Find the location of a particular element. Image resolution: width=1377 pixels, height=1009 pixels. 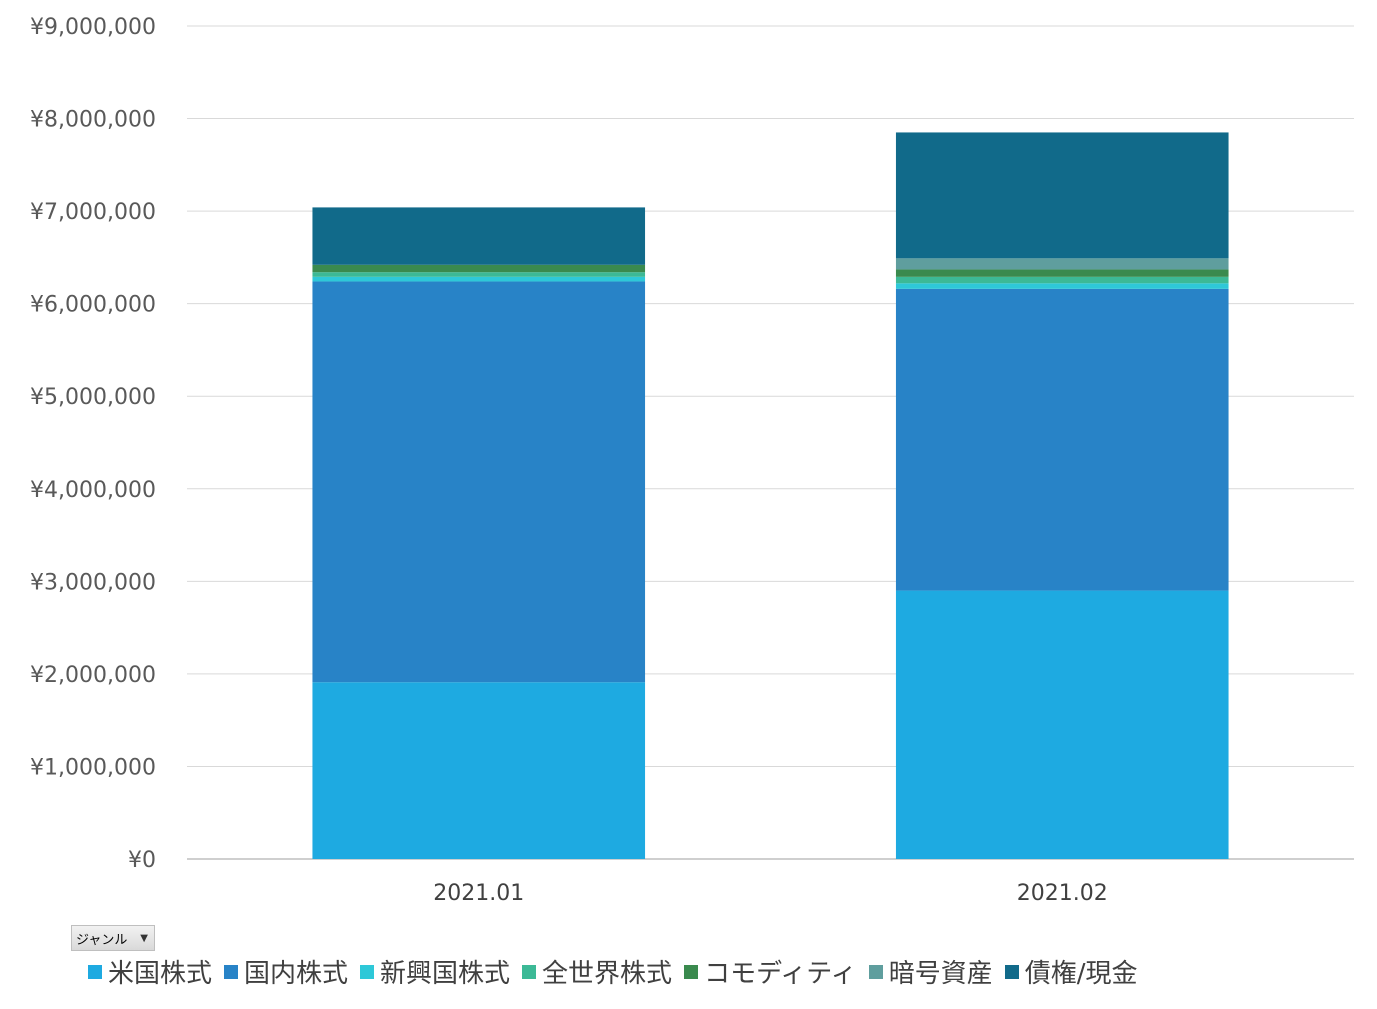

legend-item: 国内株式 is located at coordinates (286, 971).